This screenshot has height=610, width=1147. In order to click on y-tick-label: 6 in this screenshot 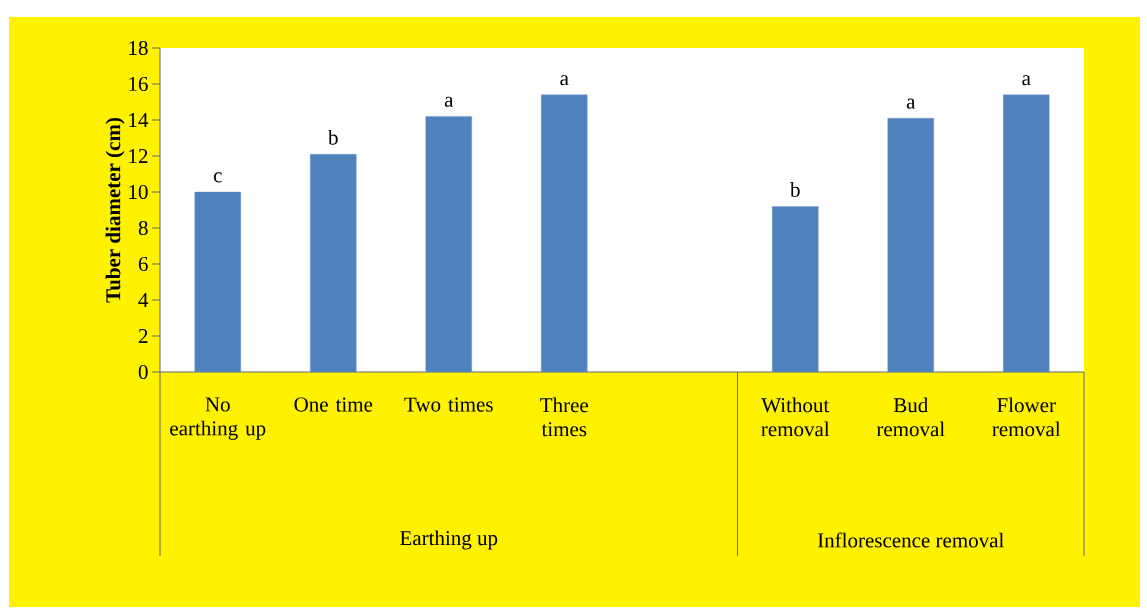, I will do `click(143, 264)`.